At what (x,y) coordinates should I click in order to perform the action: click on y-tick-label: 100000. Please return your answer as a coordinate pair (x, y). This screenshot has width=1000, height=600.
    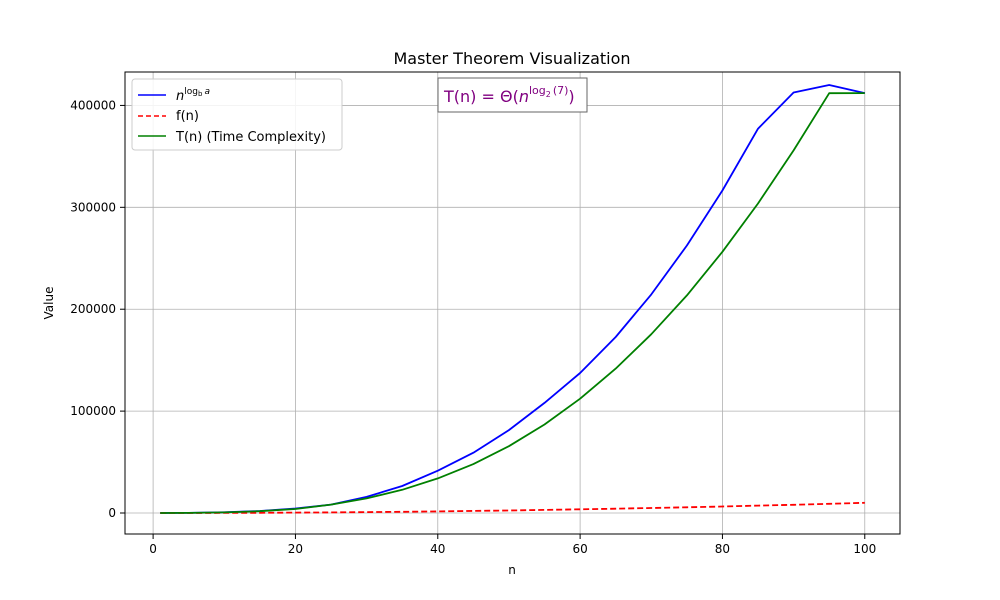
    Looking at the image, I should click on (93, 411).